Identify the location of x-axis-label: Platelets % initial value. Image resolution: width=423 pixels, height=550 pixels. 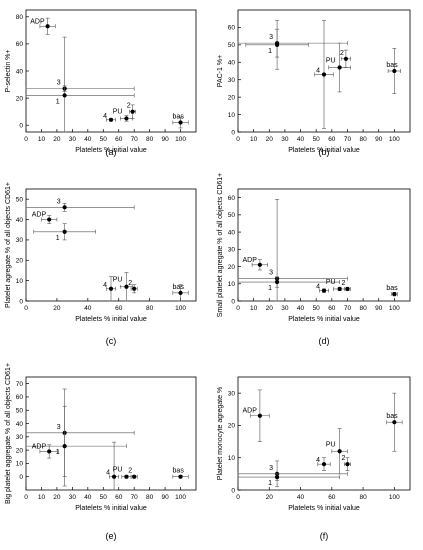
(324, 150).